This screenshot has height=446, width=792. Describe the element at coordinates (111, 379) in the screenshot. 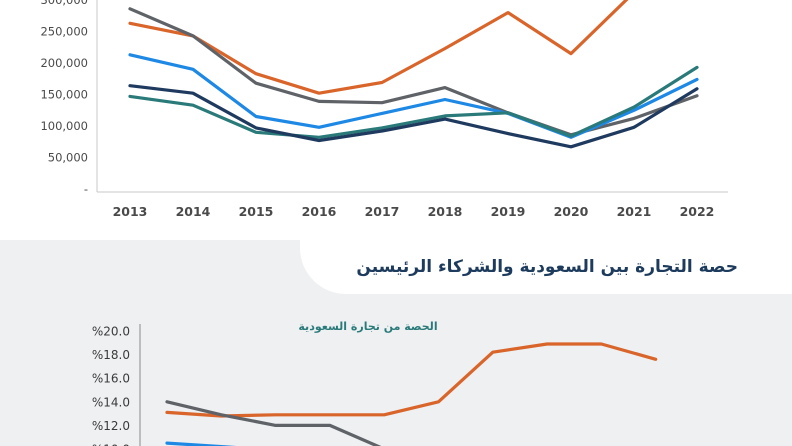

I see `y-tick-label: %16.0` at that location.